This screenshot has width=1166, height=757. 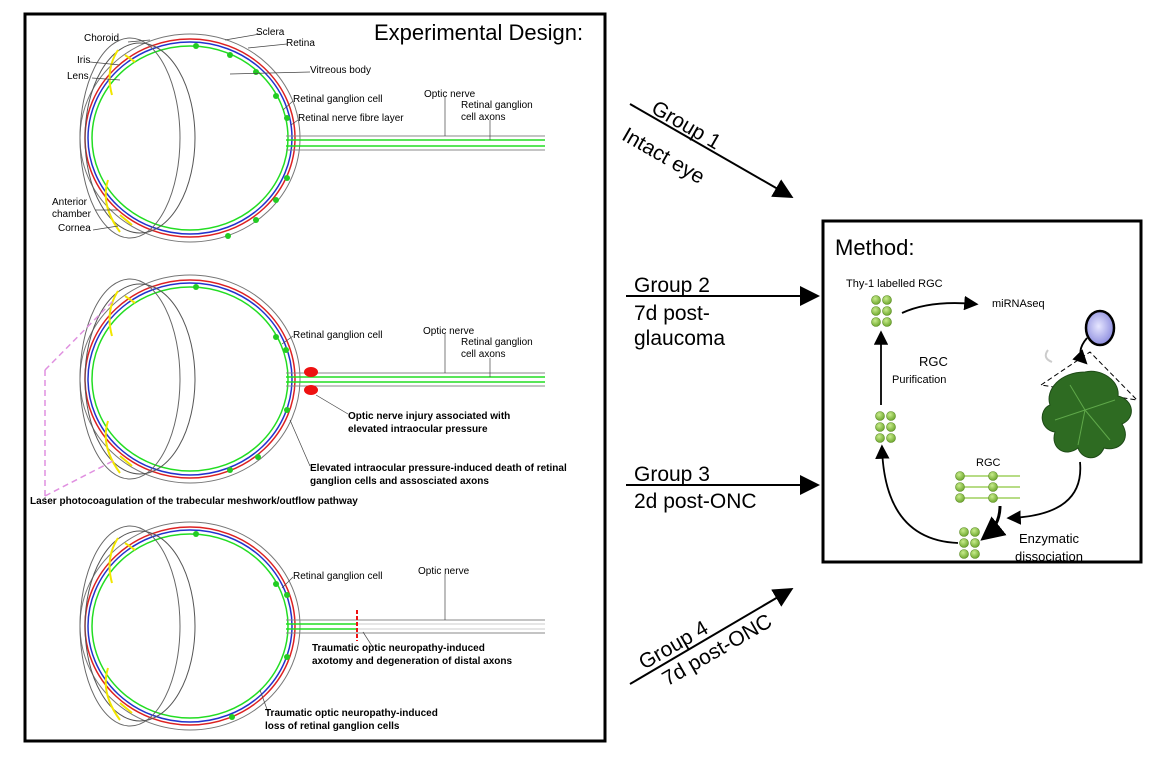 What do you see at coordinates (418, 429) in the screenshot?
I see `label-injury-2: elevated intraocular pressure` at bounding box center [418, 429].